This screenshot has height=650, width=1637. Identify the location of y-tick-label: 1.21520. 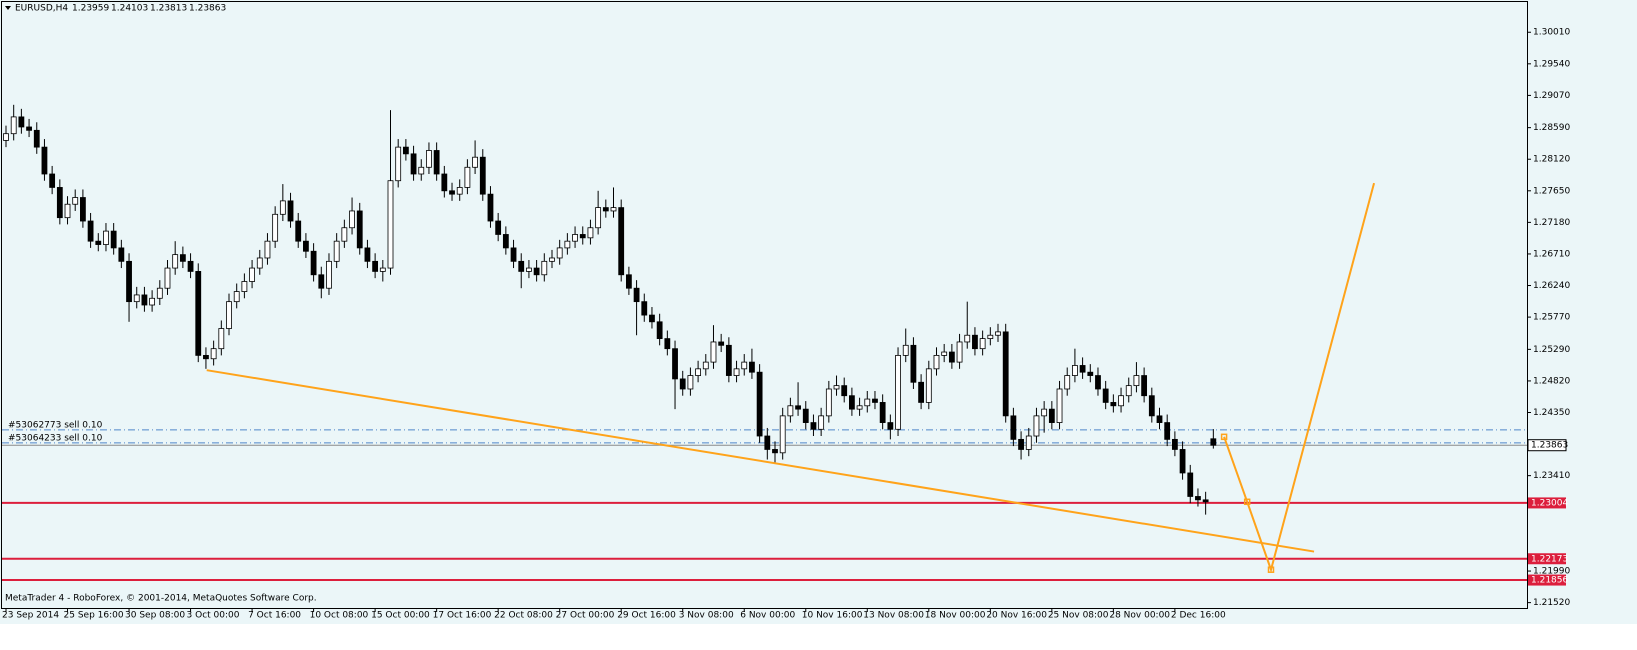
(1551, 603).